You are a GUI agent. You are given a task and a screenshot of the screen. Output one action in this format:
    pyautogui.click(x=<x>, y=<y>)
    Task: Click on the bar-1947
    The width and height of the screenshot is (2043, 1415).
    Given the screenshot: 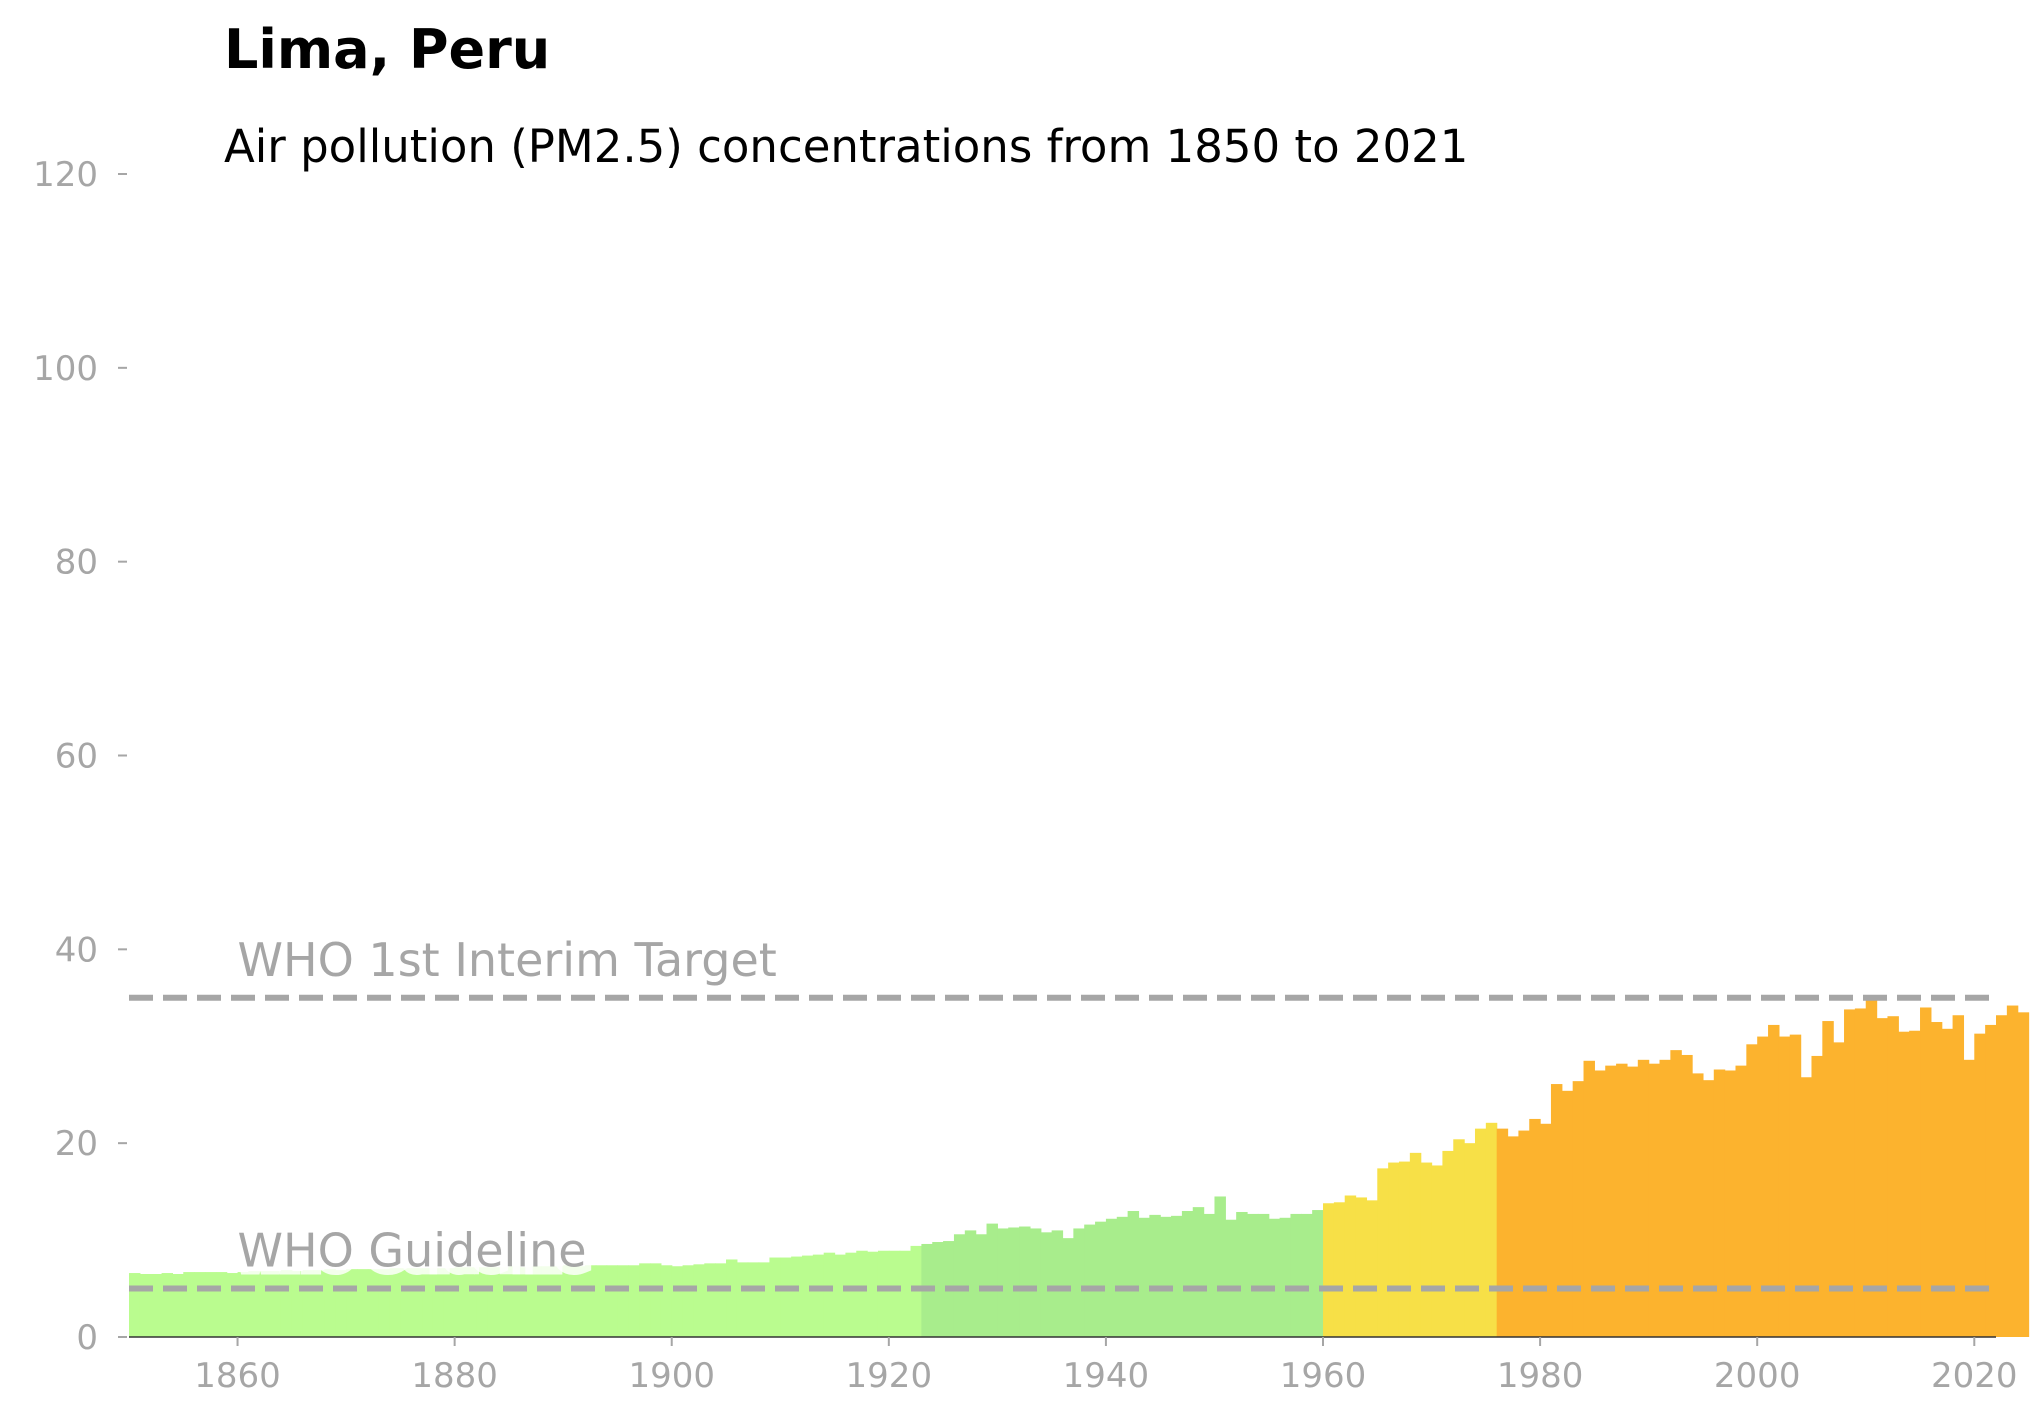 What is the action you would take?
    pyautogui.click(x=1187, y=1274)
    